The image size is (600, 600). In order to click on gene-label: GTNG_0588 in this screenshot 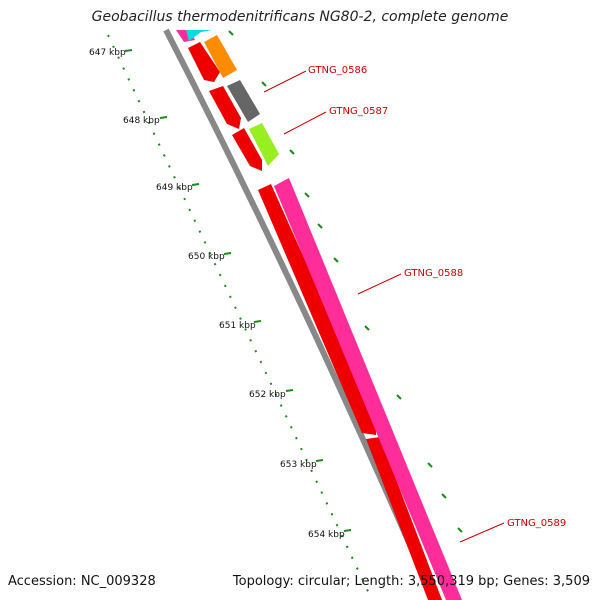, I will do `click(433, 273)`.